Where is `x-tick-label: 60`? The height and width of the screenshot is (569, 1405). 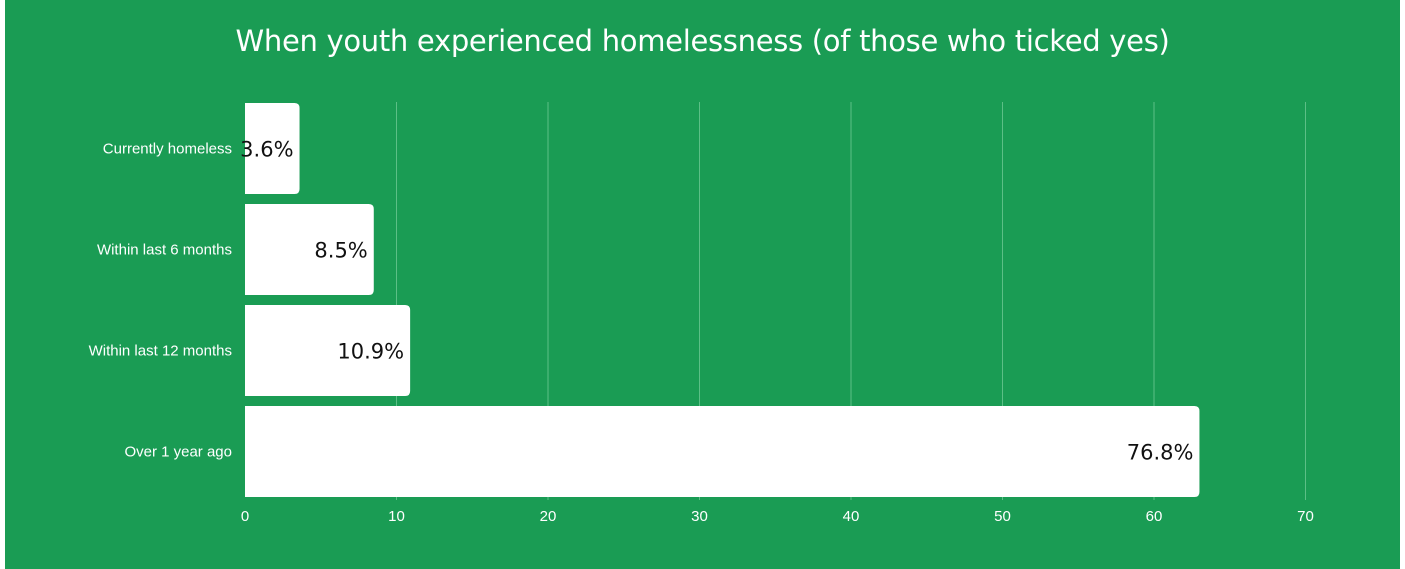
x-tick-label: 60 is located at coordinates (1154, 516).